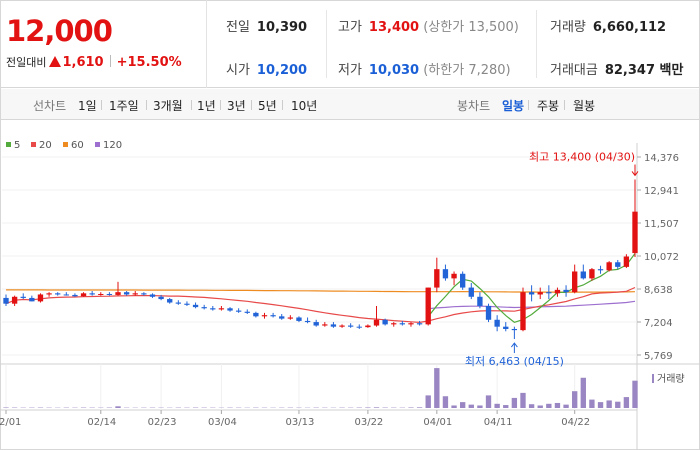  What do you see at coordinates (10, 422) in the screenshot?
I see `time-tick-label: 02/01` at bounding box center [10, 422].